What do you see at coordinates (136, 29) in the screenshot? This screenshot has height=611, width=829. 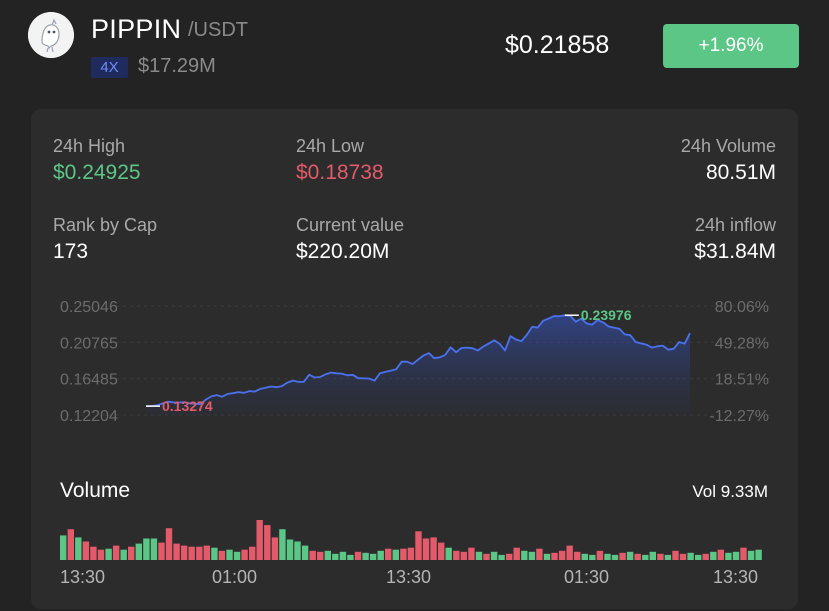 I see `token-symbol: PIPPIN` at bounding box center [136, 29].